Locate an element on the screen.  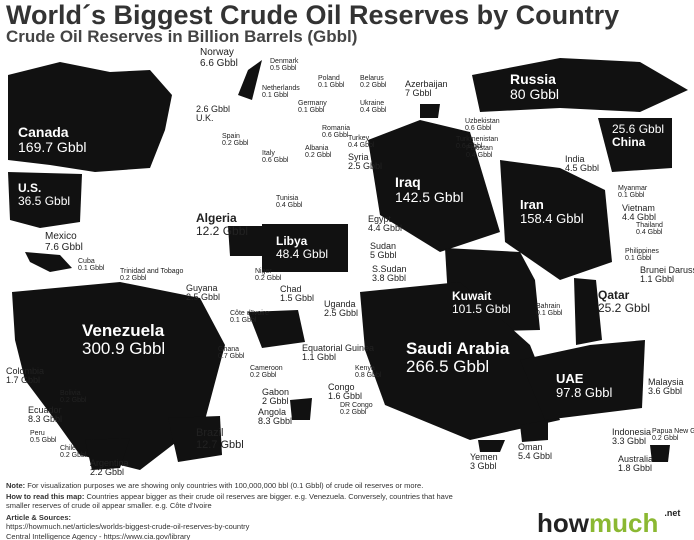
country-name: Brunei Darussalam is located at coordinates (667, 270).